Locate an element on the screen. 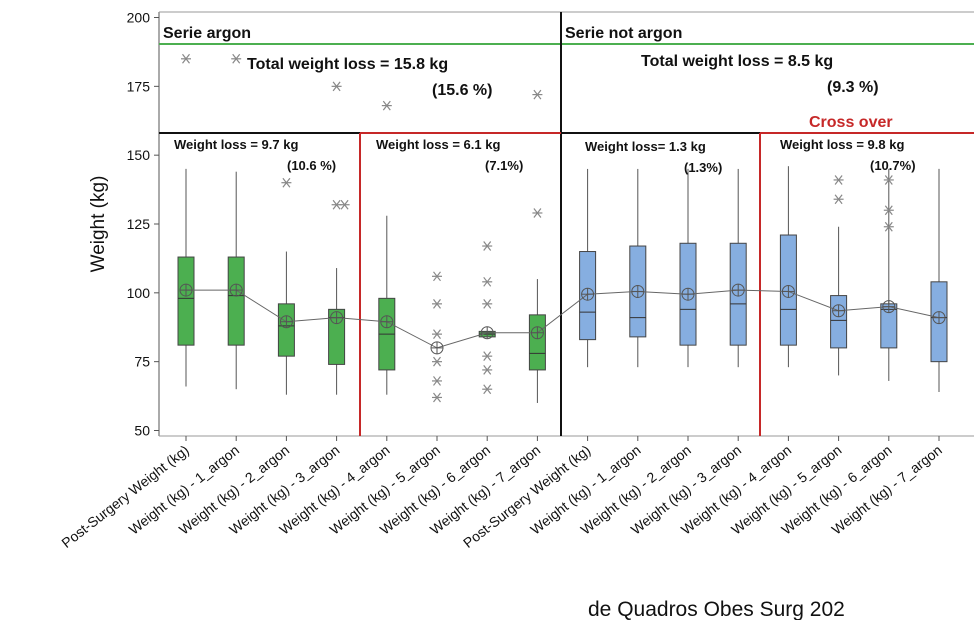 Image resolution: width=974 pixels, height=620 pixels. y-ticks: 50 75 100 125 150 175 200 is located at coordinates (143, 224).